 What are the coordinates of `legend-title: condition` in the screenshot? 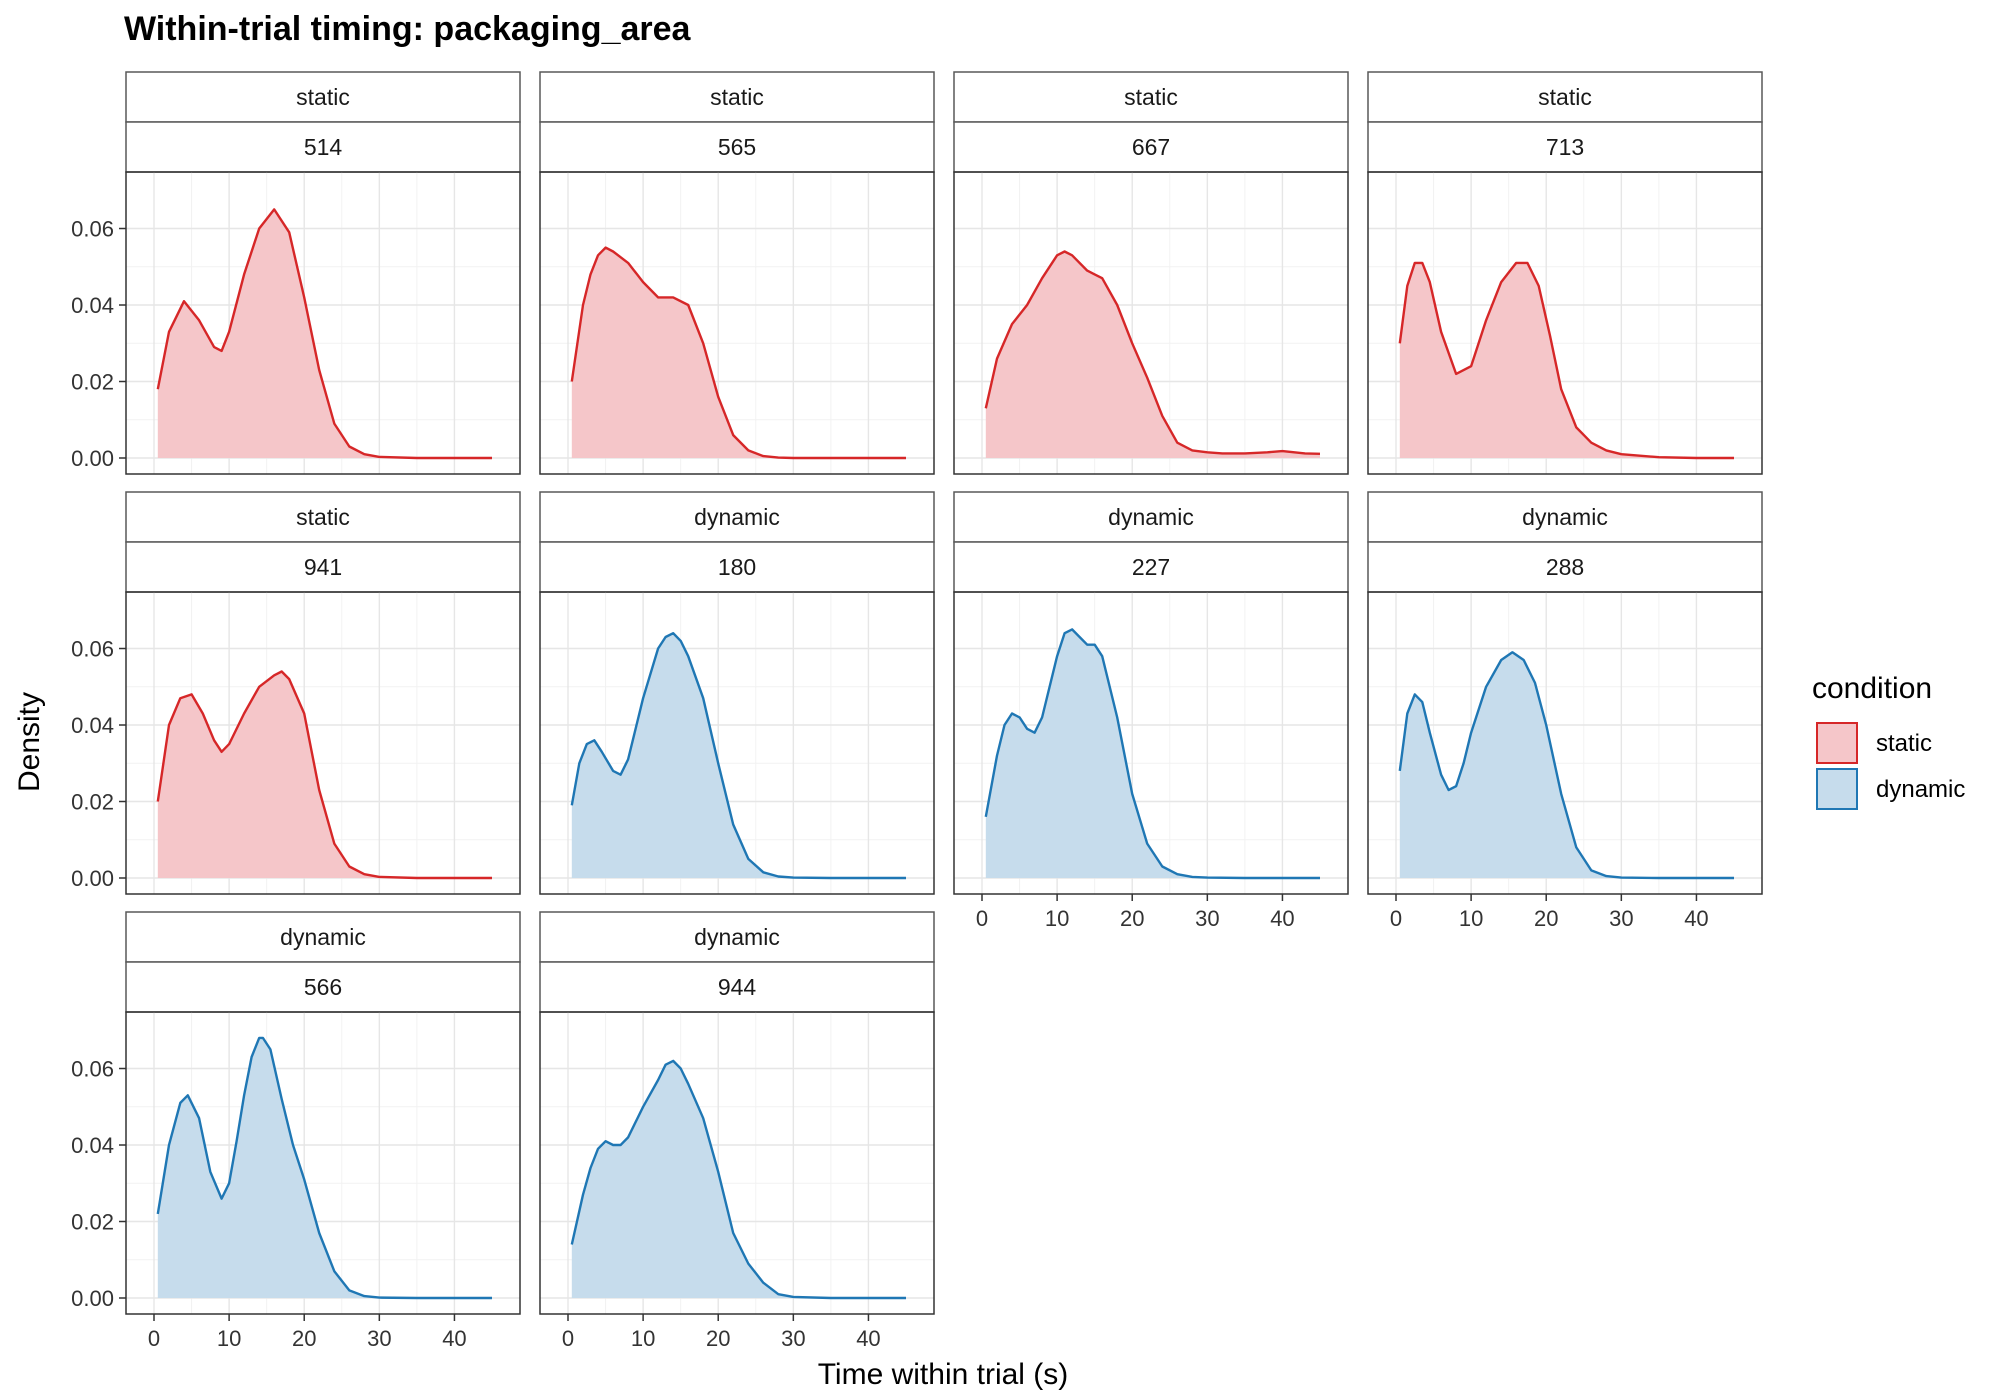 It's located at (1872, 688).